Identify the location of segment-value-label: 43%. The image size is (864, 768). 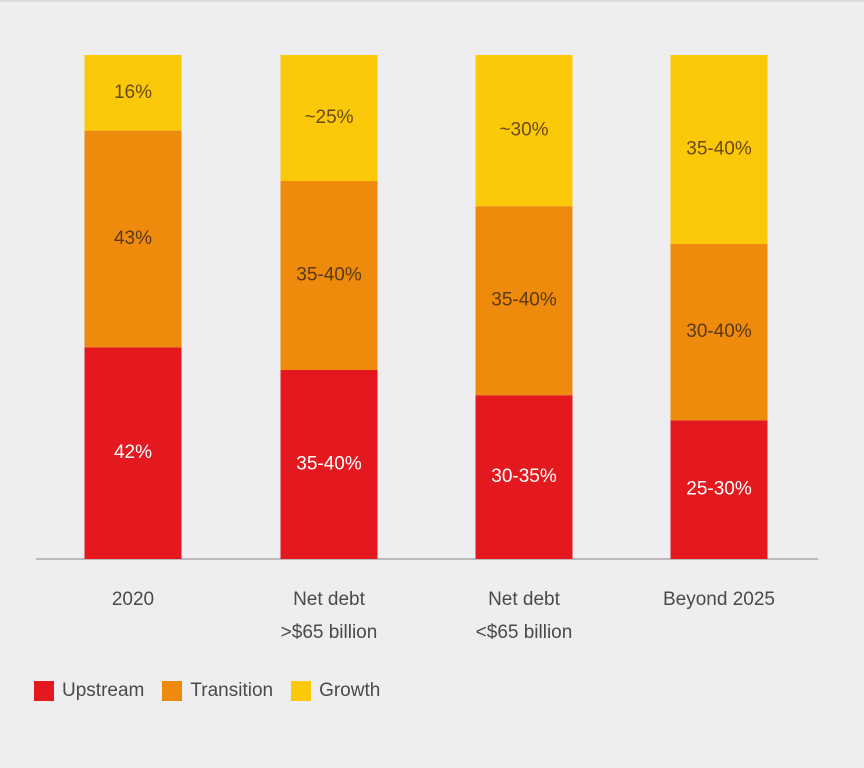
(133, 238).